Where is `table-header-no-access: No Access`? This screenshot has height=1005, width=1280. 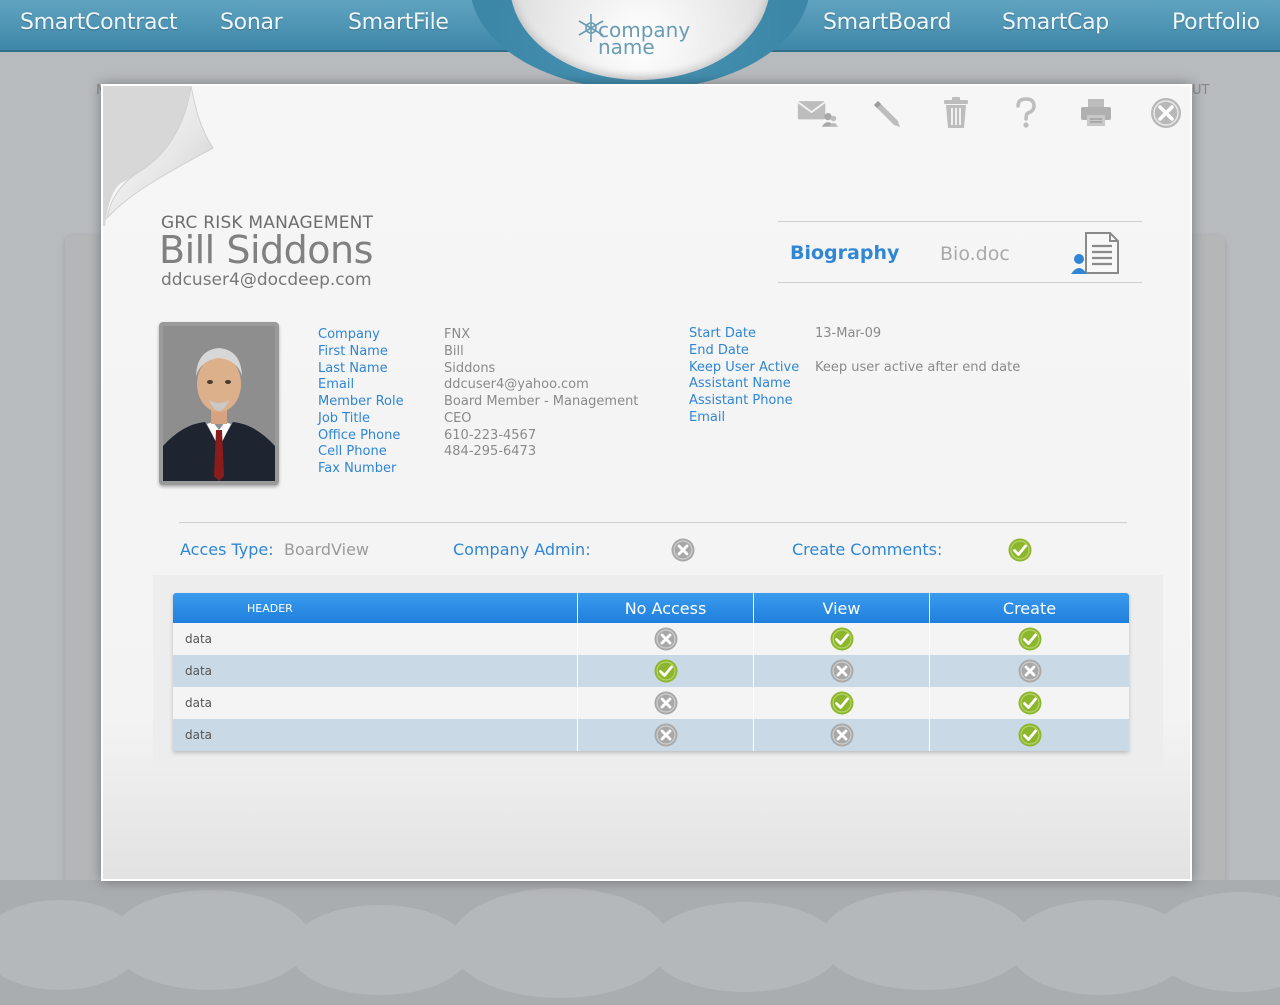
table-header-no-access: No Access is located at coordinates (665, 608).